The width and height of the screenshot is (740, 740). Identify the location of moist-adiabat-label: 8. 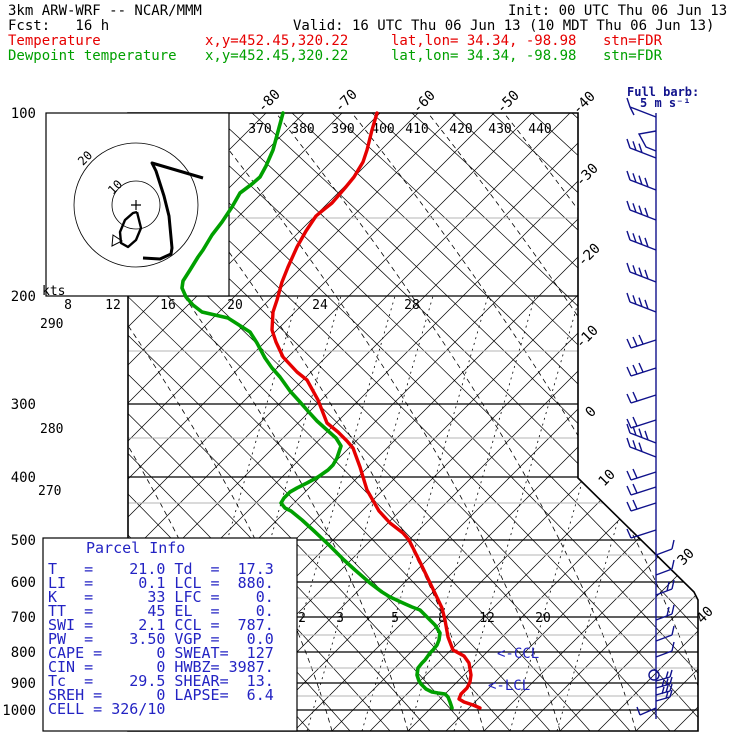
(68, 305).